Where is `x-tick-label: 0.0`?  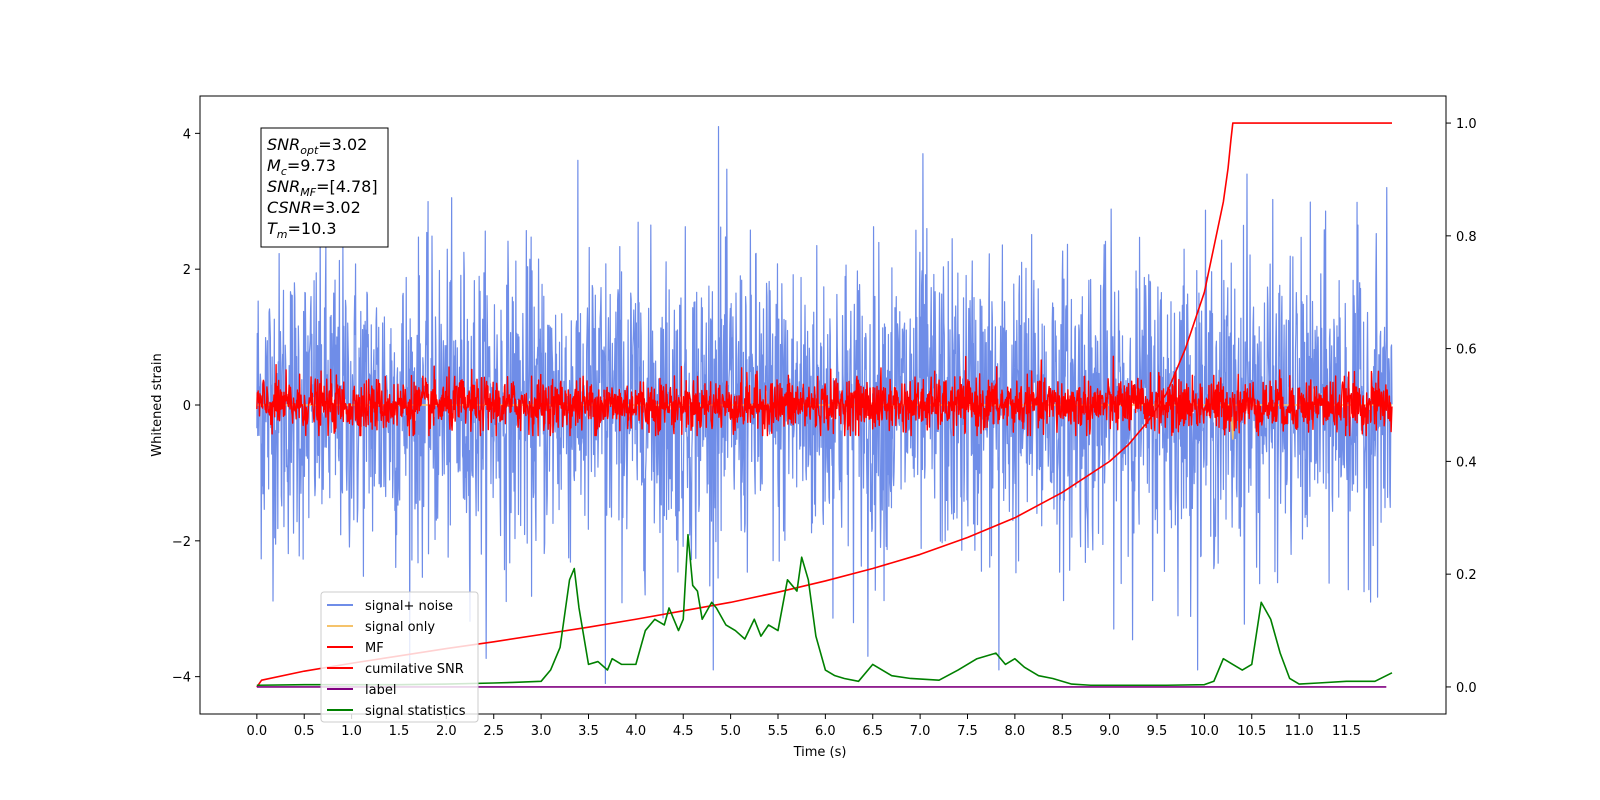
x-tick-label: 0.0 is located at coordinates (257, 731).